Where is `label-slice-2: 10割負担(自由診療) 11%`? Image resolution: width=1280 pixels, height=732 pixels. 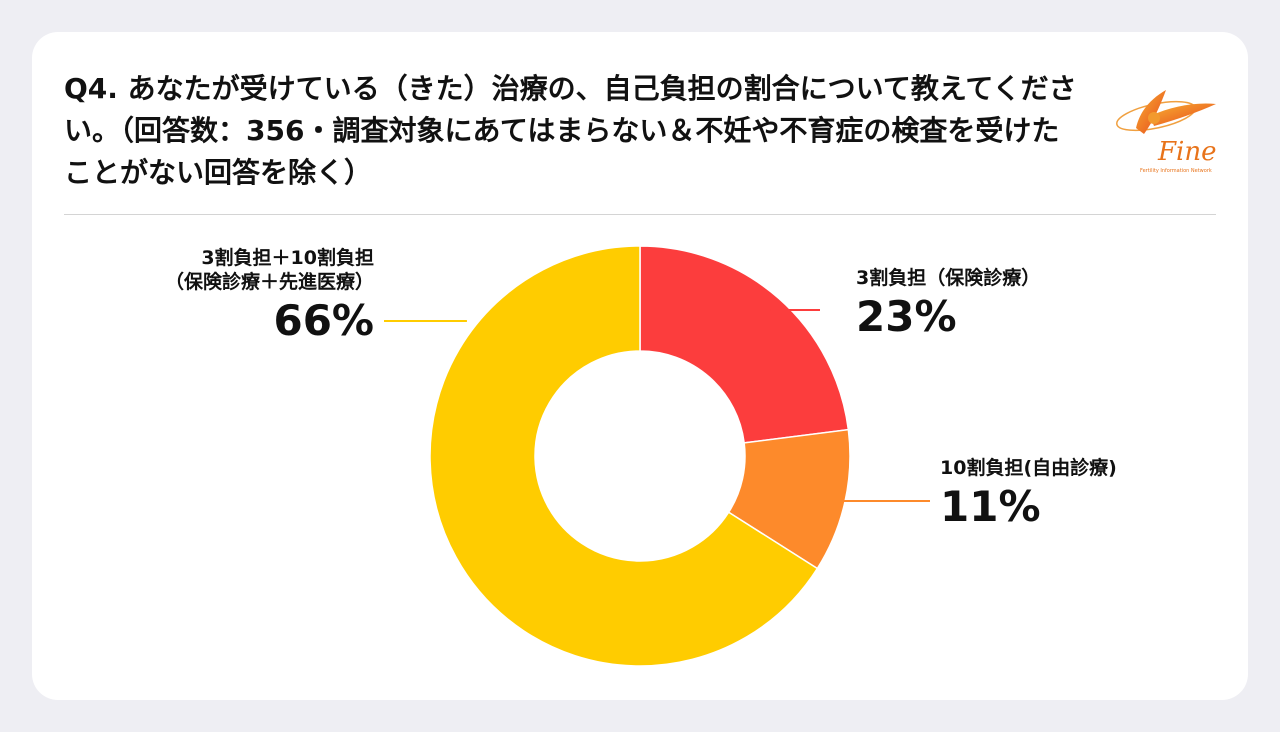 label-slice-2: 10割負担(自由診療) 11% is located at coordinates (1028, 494).